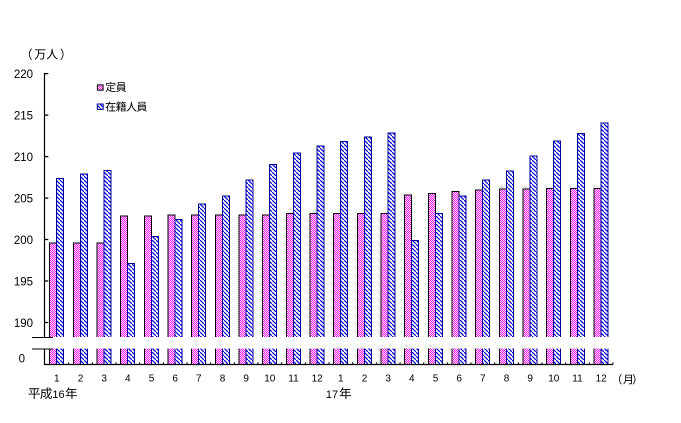  What do you see at coordinates (332, 395) in the screenshot?
I see `svg-text: 17` at bounding box center [332, 395].